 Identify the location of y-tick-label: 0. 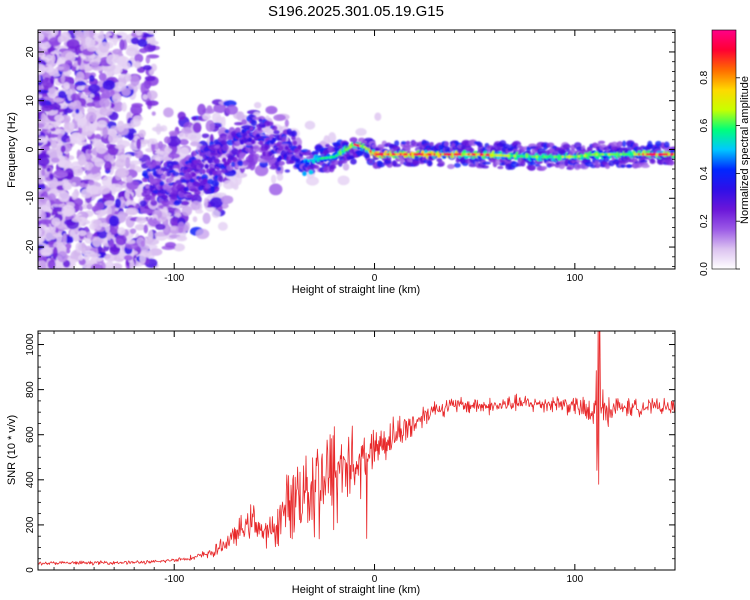
(30, 570).